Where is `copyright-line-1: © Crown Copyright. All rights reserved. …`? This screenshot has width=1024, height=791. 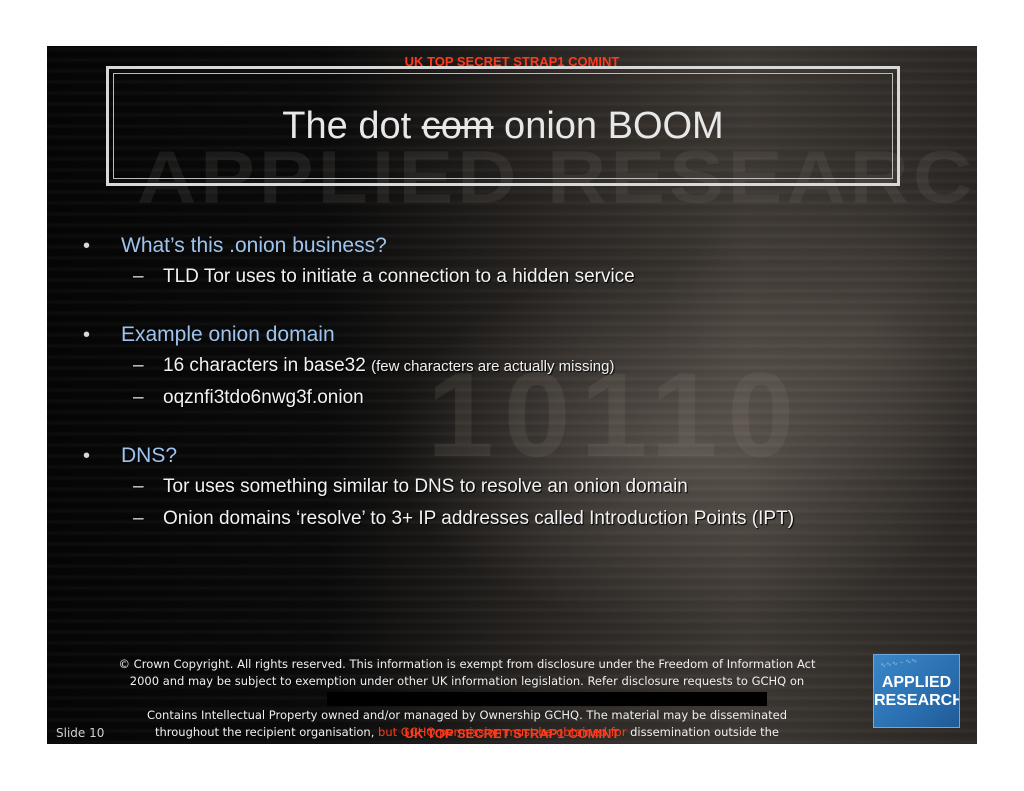 copyright-line-1: © Crown Copyright. All rights reserved. … is located at coordinates (467, 664).